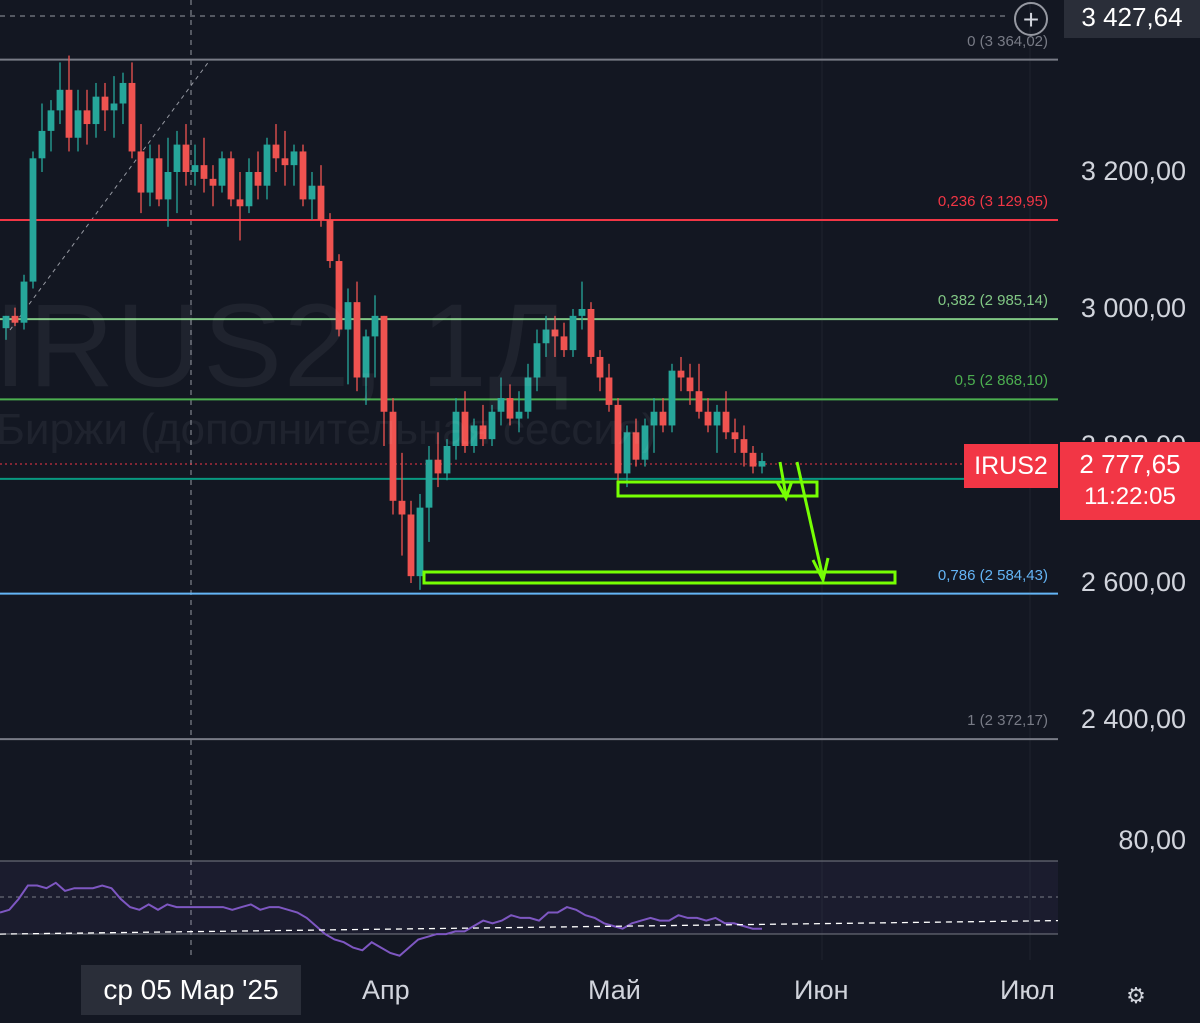  Describe the element at coordinates (328, 429) in the screenshot. I see `exchange-watermark: Биржи (дополнительная сессия)` at that location.